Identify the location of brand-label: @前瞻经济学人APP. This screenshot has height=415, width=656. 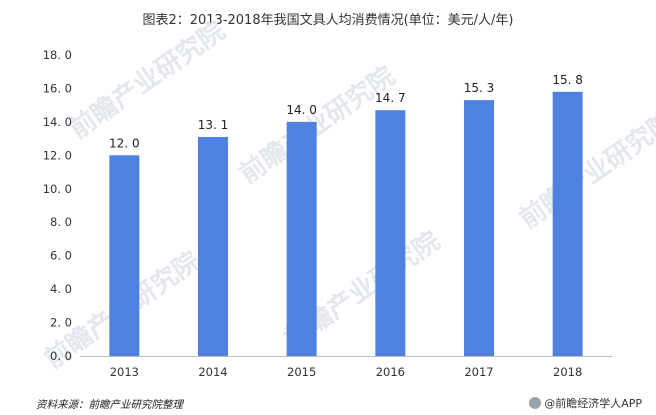
(593, 403).